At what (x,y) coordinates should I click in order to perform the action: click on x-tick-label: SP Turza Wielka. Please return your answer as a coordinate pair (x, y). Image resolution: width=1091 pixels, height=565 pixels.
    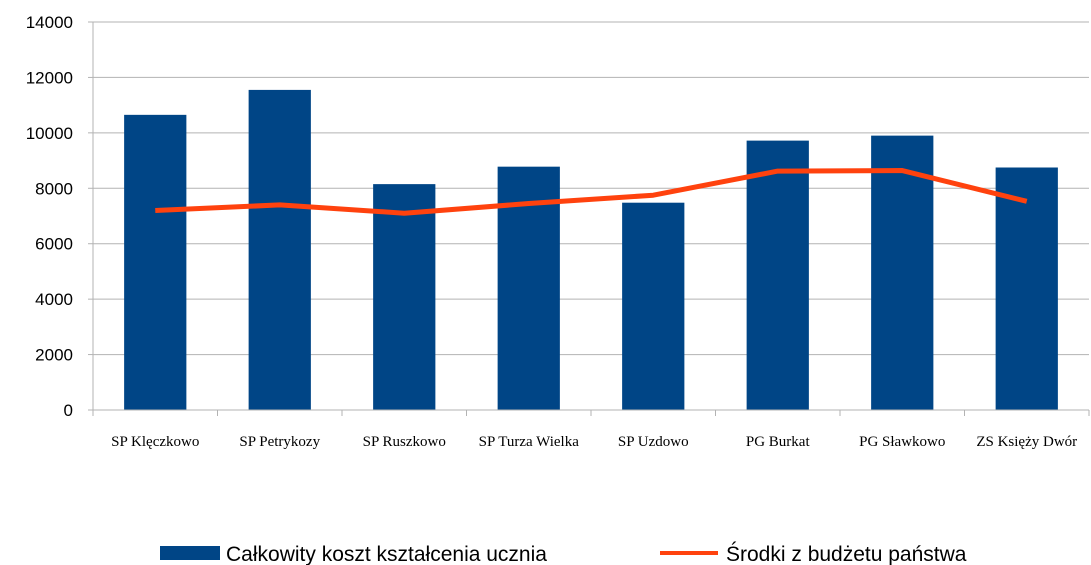
    Looking at the image, I should click on (529, 442).